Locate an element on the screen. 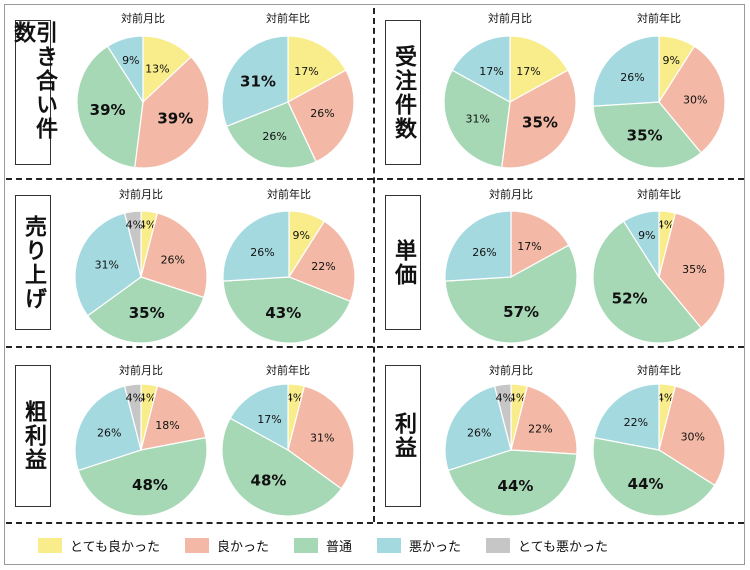 The image size is (750, 570). pie-chart: 対前年比 9% 22% 43% 26% is located at coordinates (289, 265).